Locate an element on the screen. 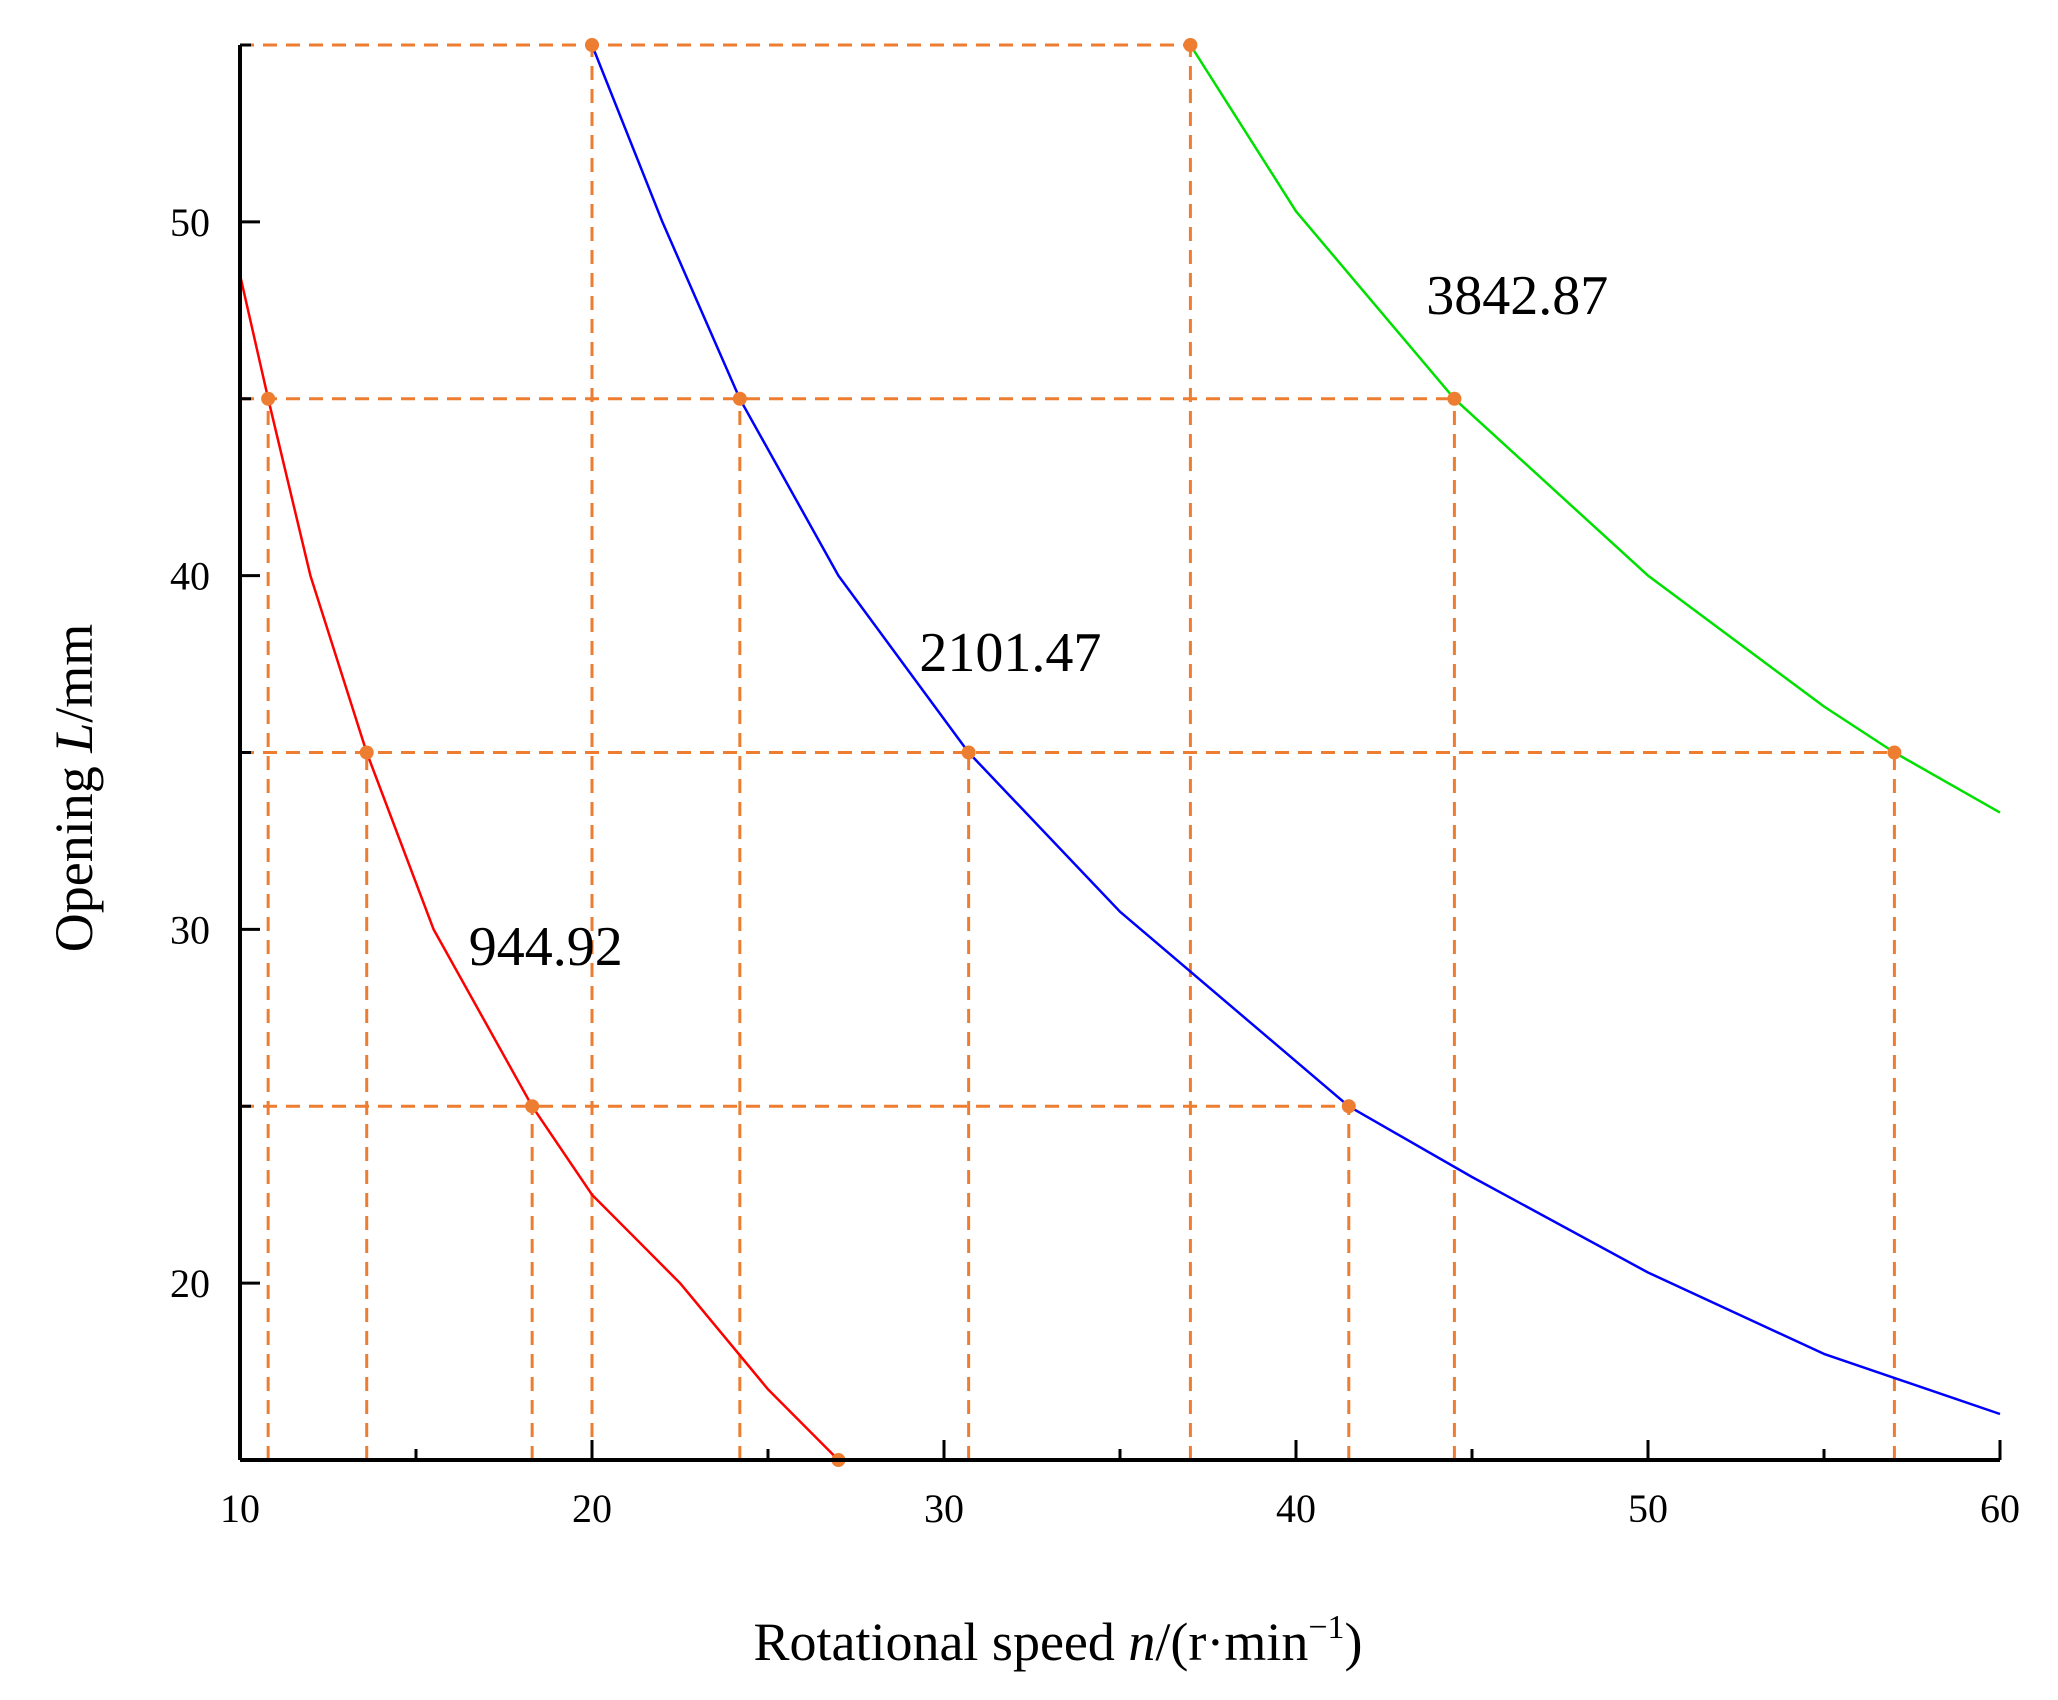 The width and height of the screenshot is (2058, 1700). x-tick-label: 30 is located at coordinates (944, 1508).